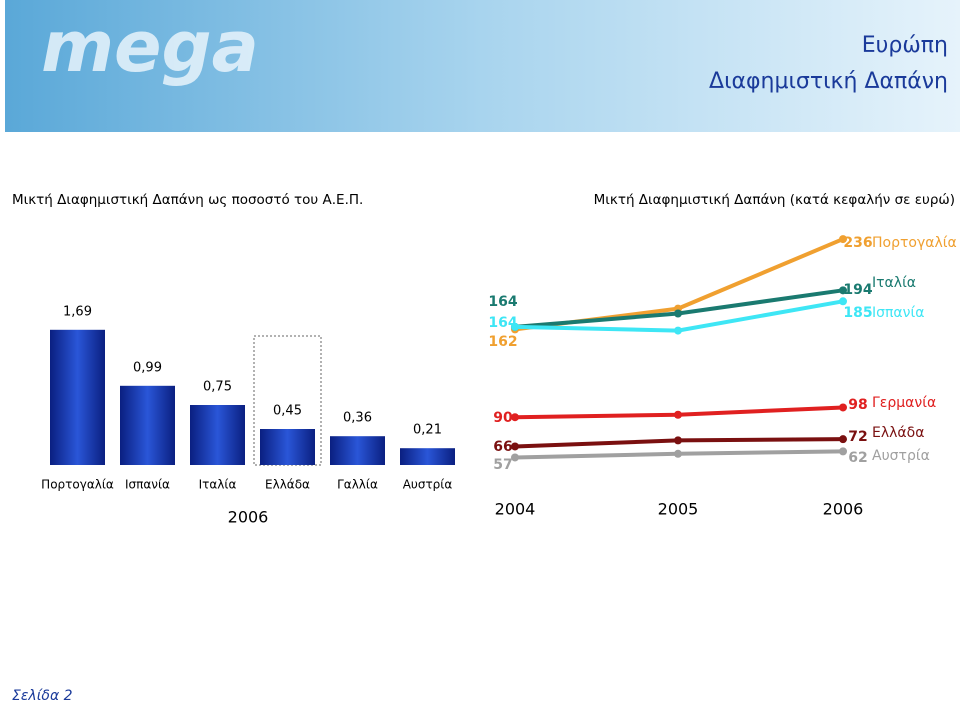 The image size is (960, 706). Describe the element at coordinates (357, 485) in the screenshot. I see `x-tick-label: Γαλλία` at that location.